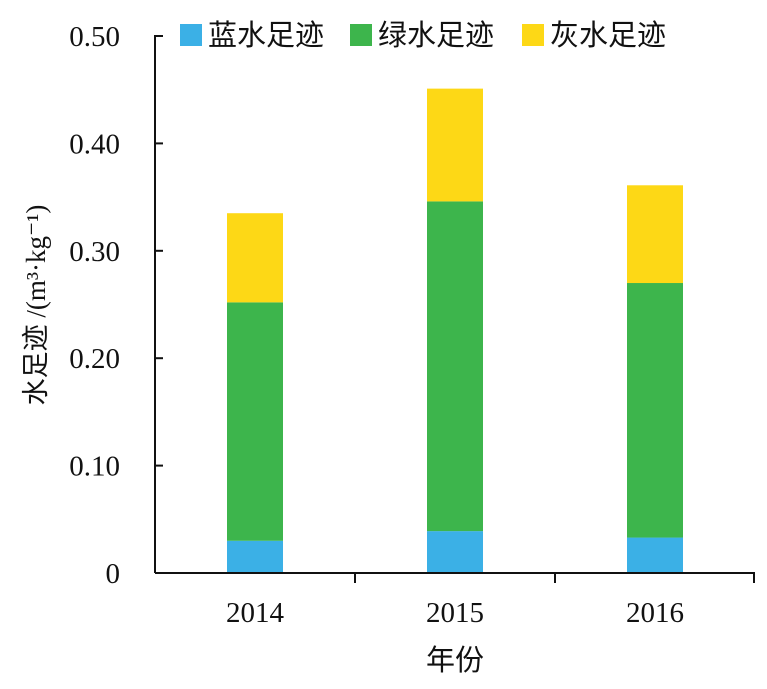  What do you see at coordinates (94, 37) in the screenshot?
I see `y-tick-label: 0.50` at bounding box center [94, 37].